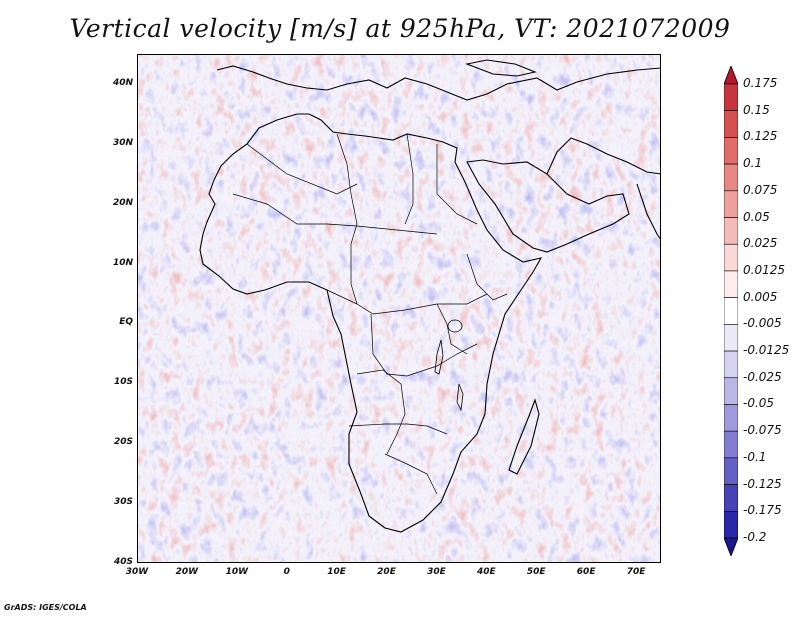 The height and width of the screenshot is (618, 800). Describe the element at coordinates (762, 483) in the screenshot. I see `colorbar-level-label: -0.125` at that location.